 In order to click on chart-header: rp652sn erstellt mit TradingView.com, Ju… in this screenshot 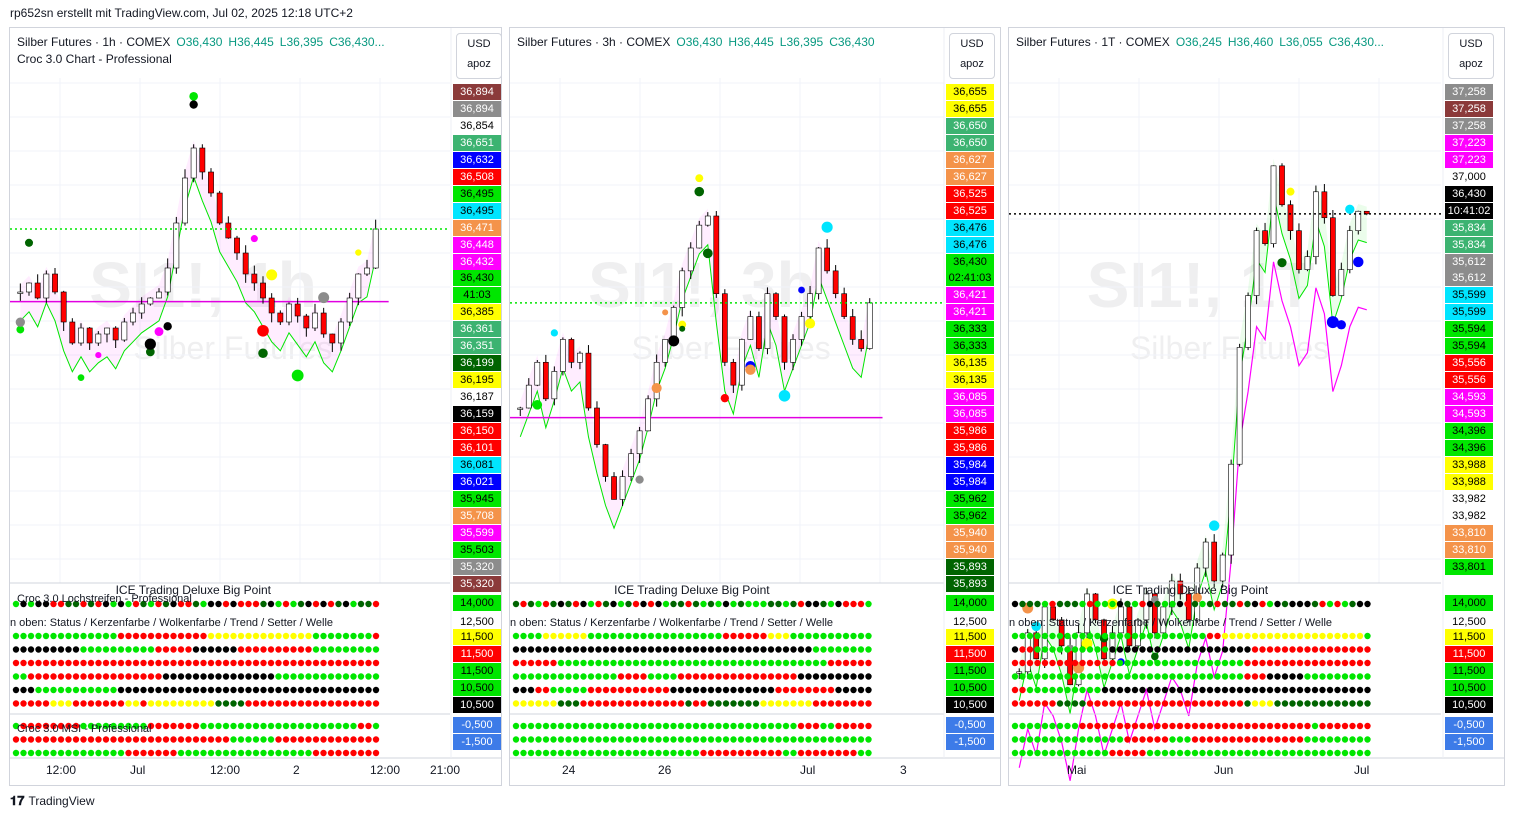, I will do `click(181, 13)`.